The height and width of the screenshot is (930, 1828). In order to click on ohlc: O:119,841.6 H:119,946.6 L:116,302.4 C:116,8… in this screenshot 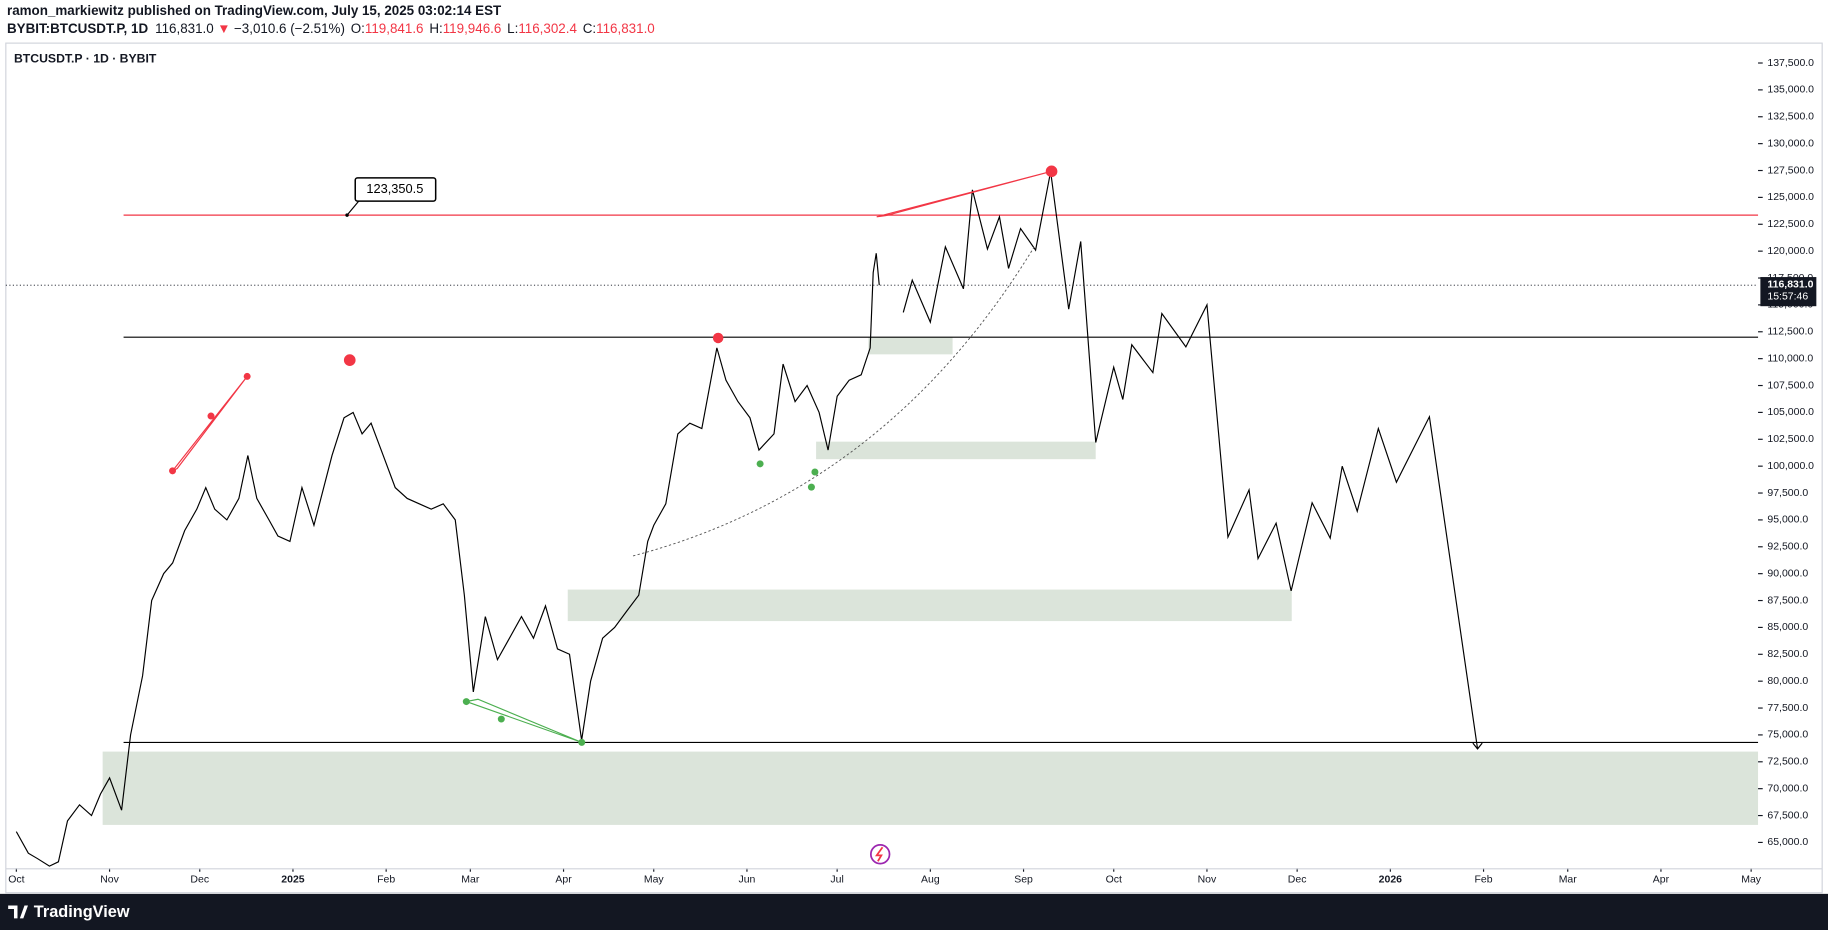, I will do `click(503, 28)`.